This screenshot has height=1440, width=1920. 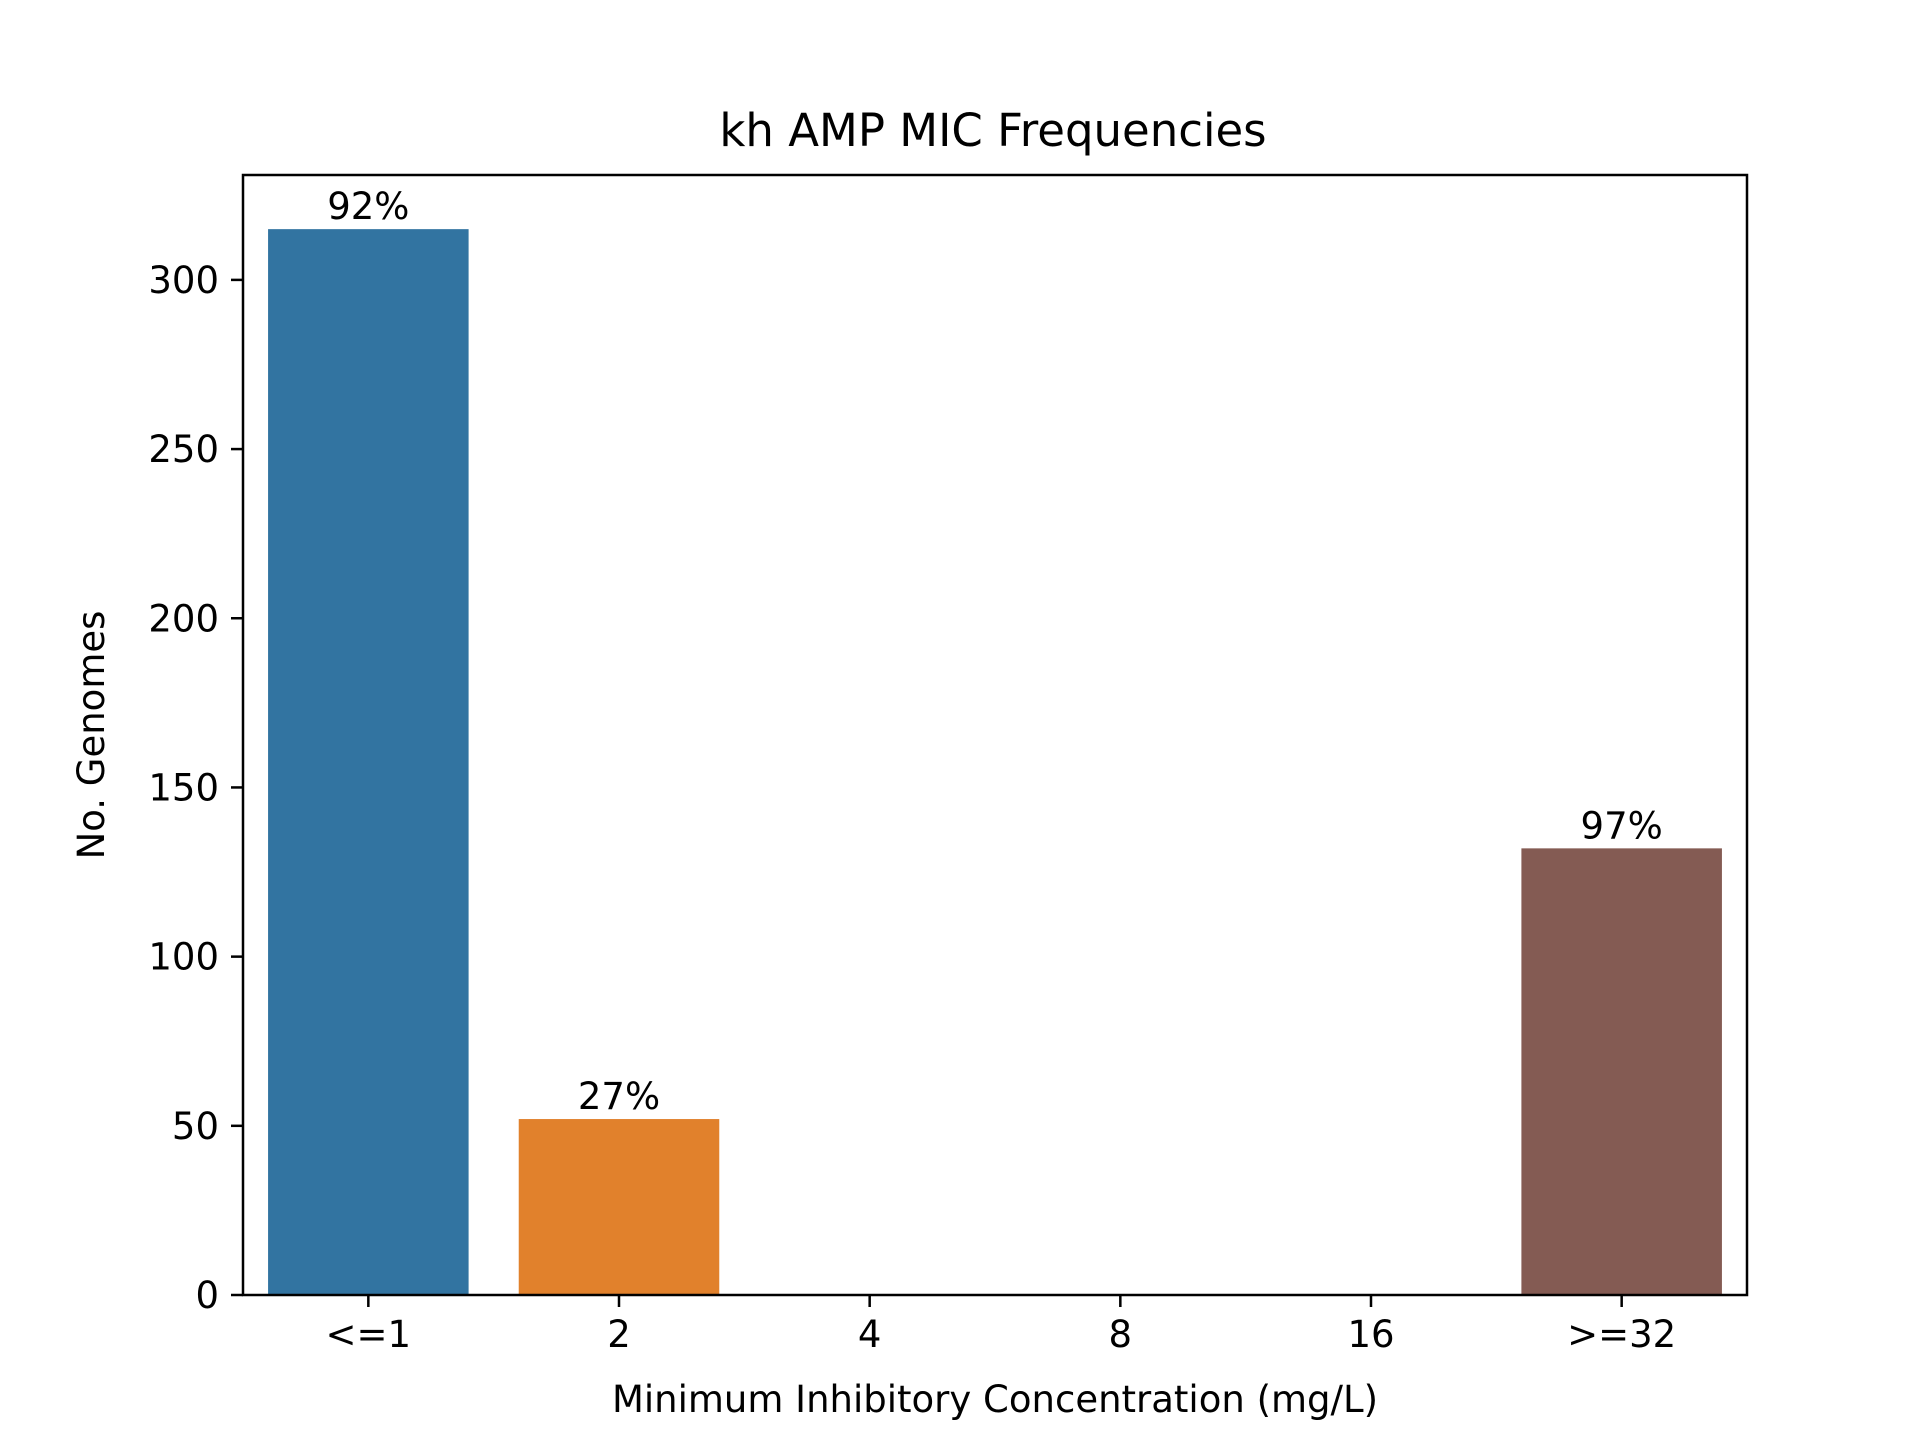 What do you see at coordinates (619, 1096) in the screenshot?
I see `data-label-1: 27%` at bounding box center [619, 1096].